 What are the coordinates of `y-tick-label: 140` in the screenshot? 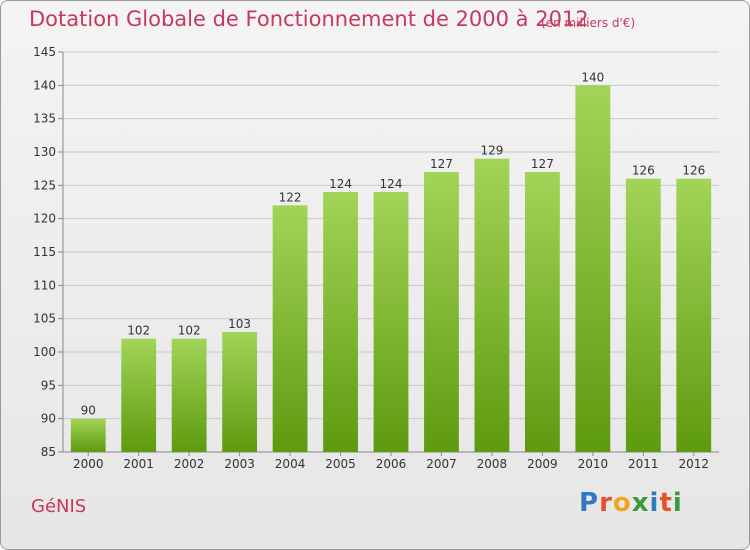 It's located at (44, 85).